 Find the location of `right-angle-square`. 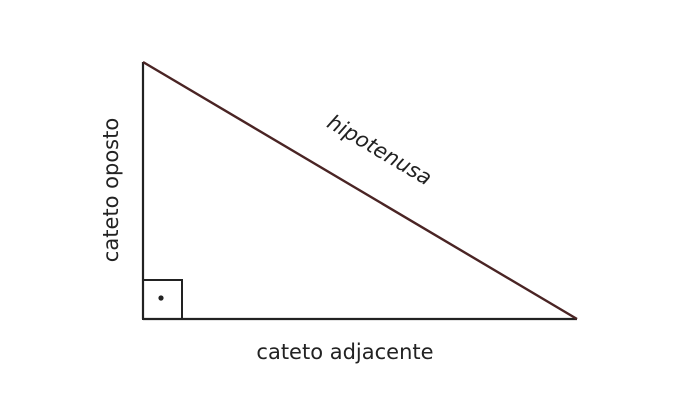

right-angle-square is located at coordinates (162, 299).